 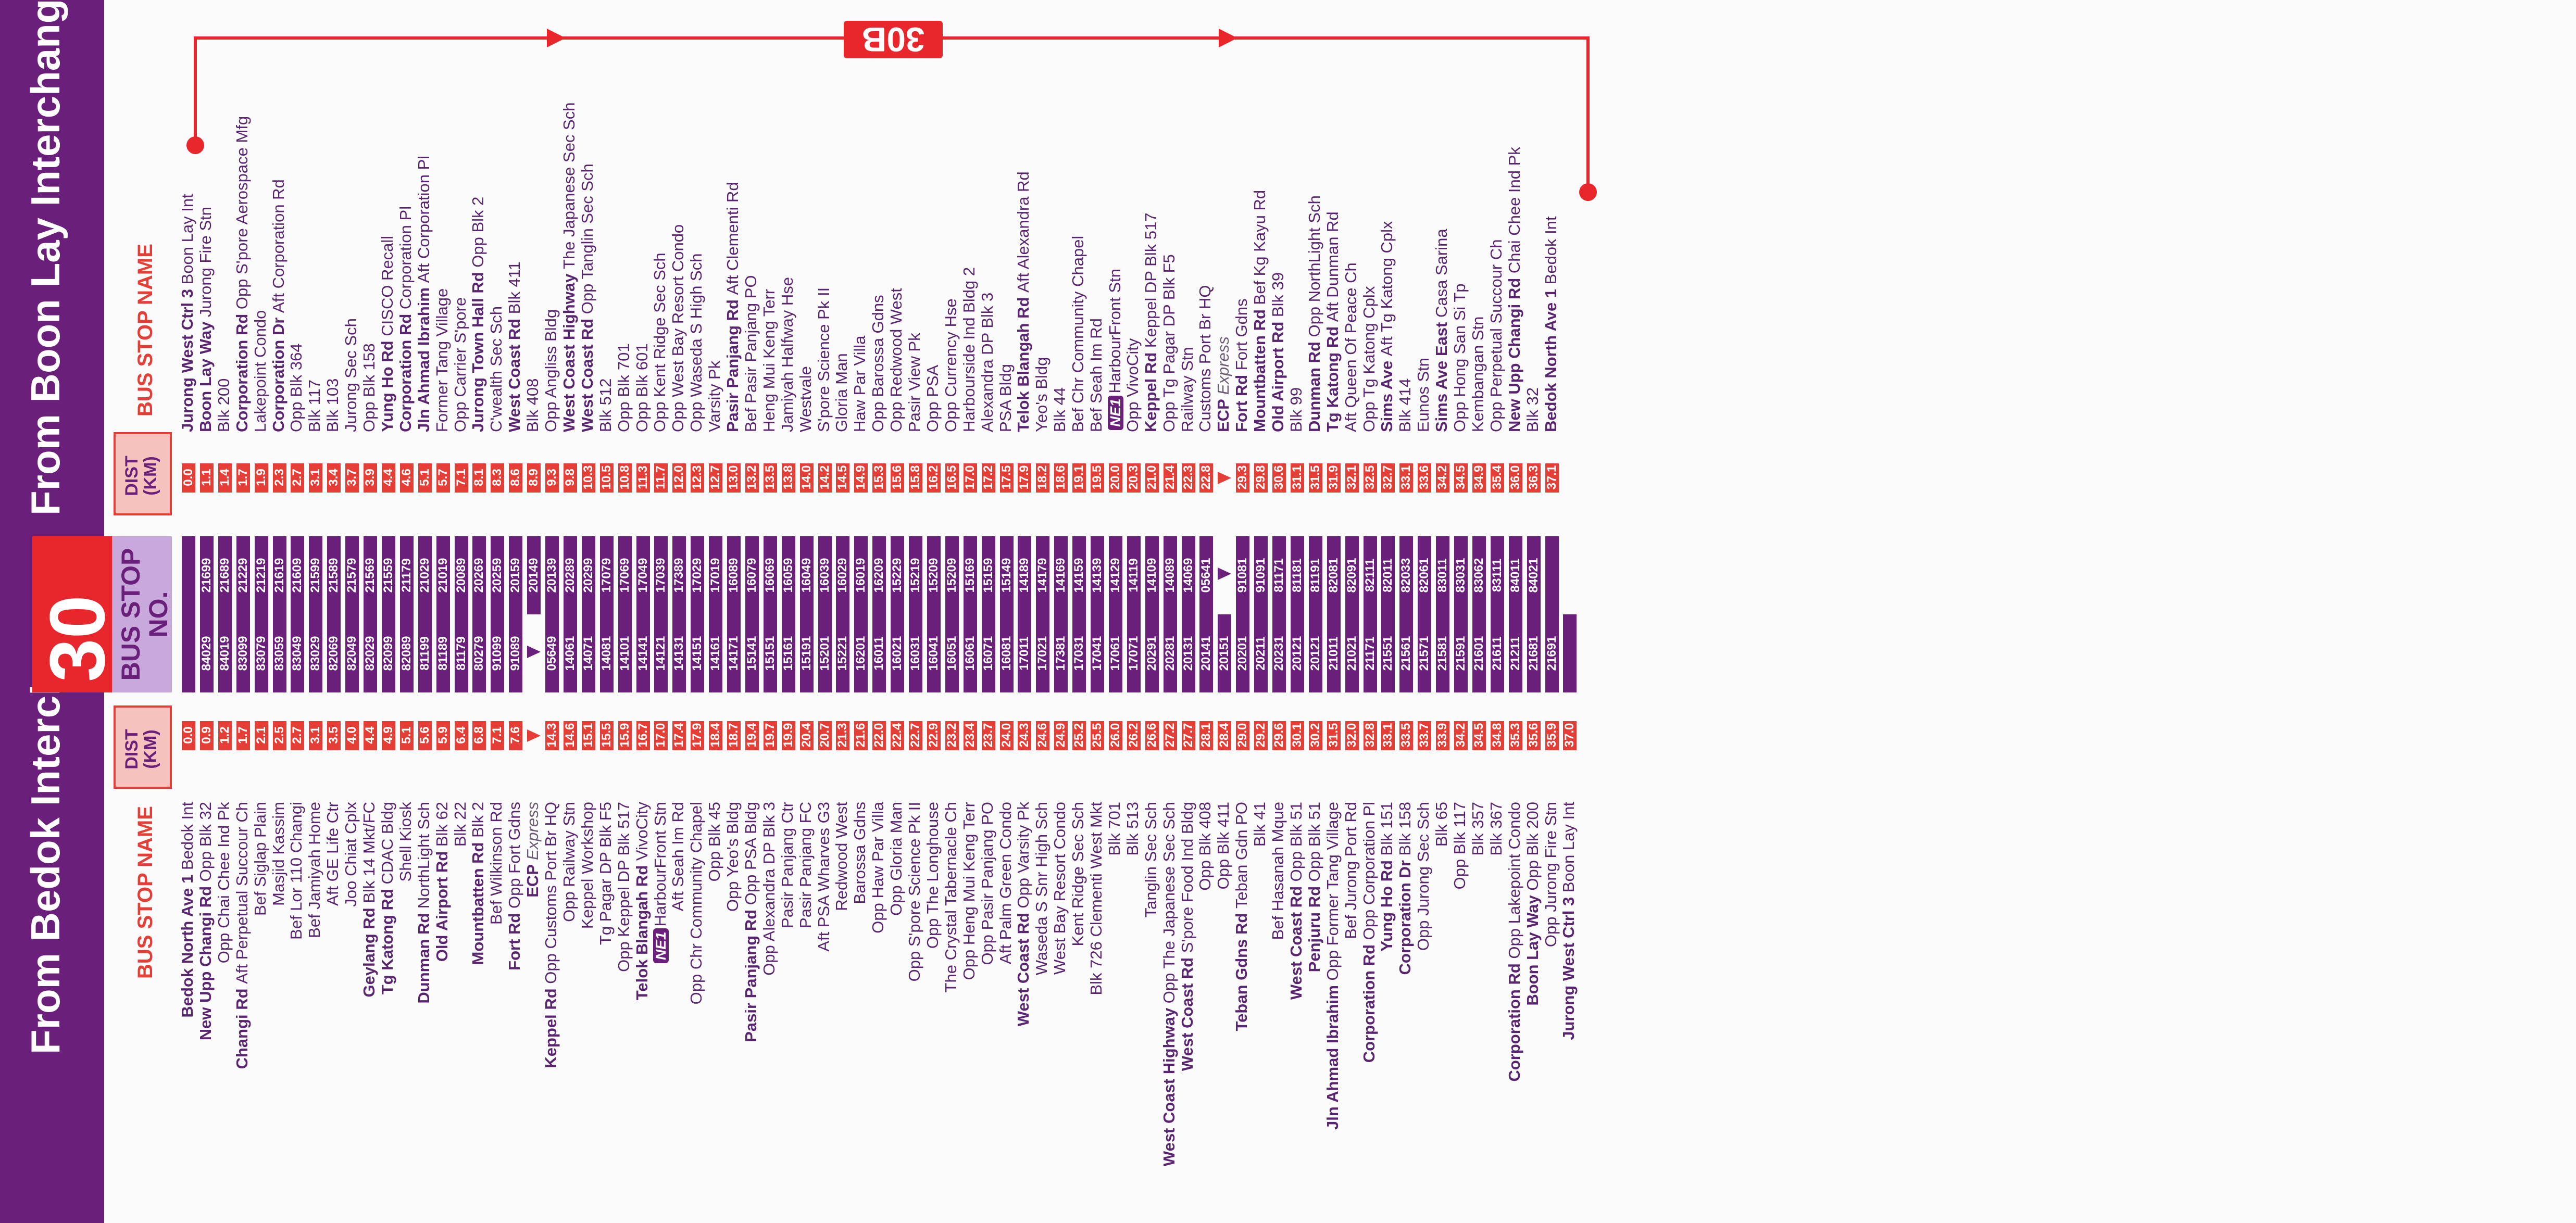 What do you see at coordinates (1134, 653) in the screenshot?
I see `stop-no-cell: 17071` at bounding box center [1134, 653].